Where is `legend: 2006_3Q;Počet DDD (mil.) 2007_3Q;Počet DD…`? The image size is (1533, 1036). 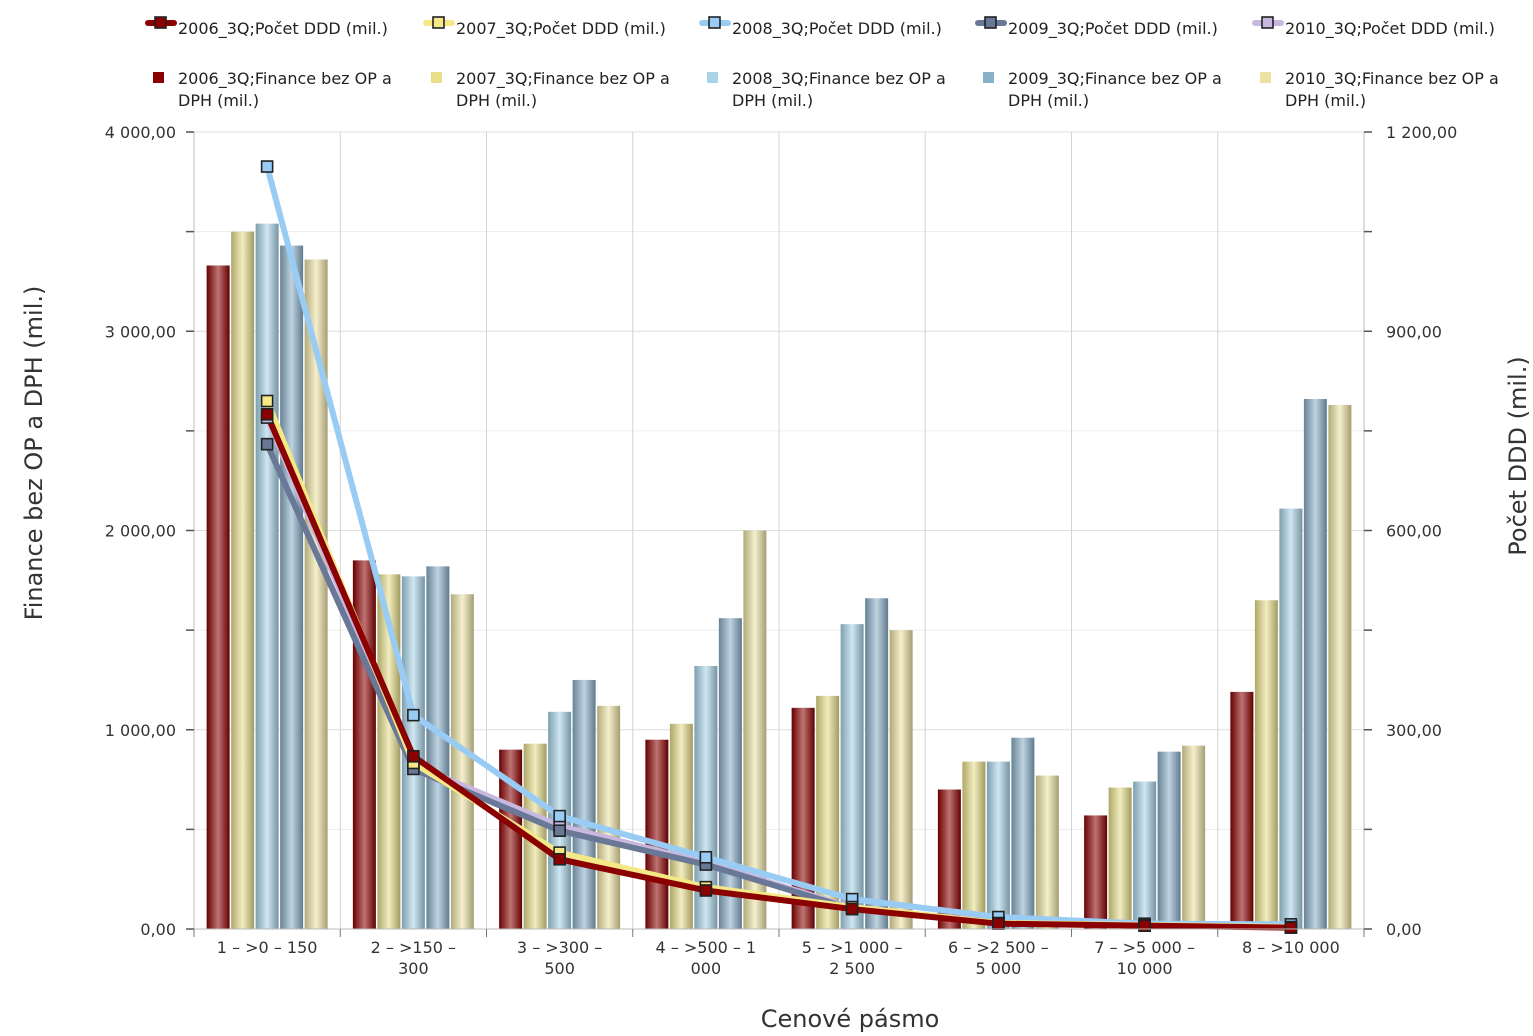 legend: 2006_3Q;Počet DDD (mil.) 2007_3Q;Počet DD… is located at coordinates (822, 63).